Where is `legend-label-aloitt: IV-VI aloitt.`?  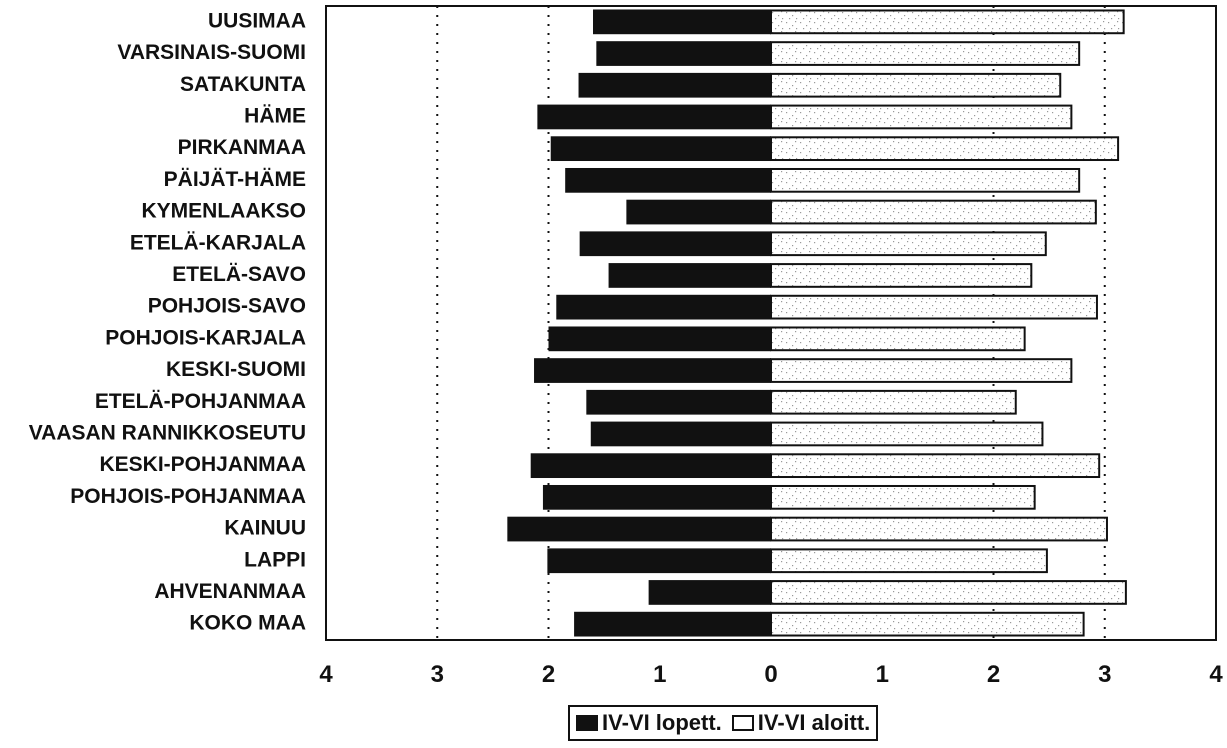 legend-label-aloitt: IV-VI aloitt. is located at coordinates (814, 722).